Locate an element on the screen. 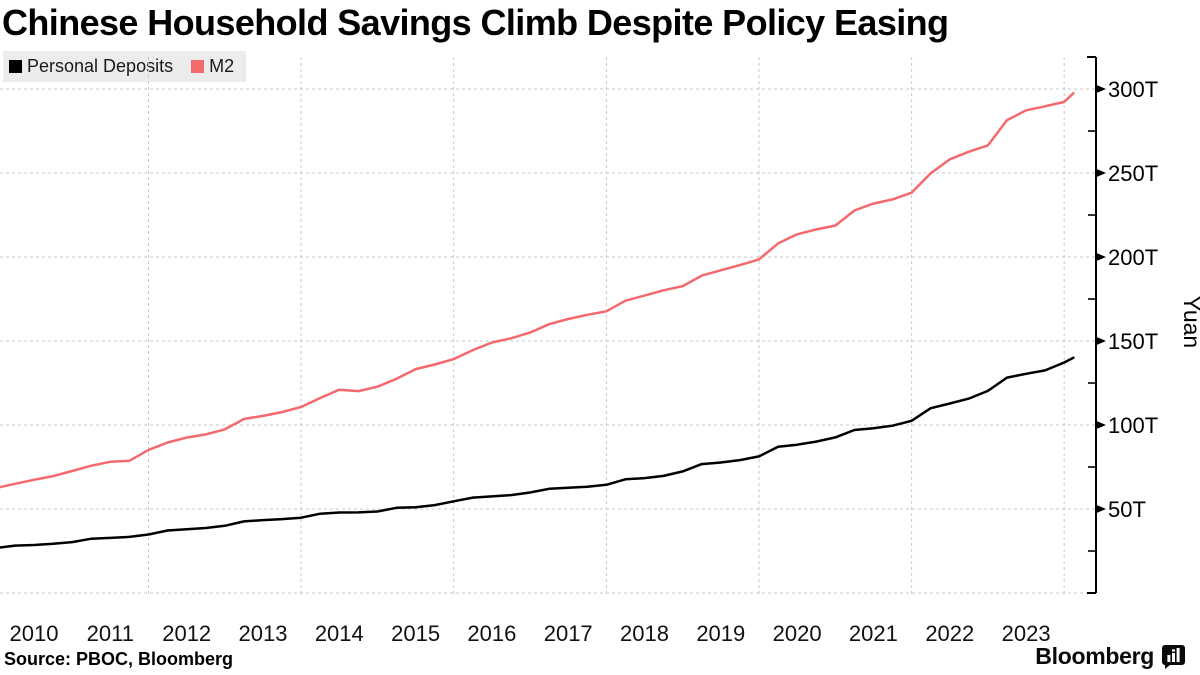 This screenshot has width=1200, height=675. legend-item-personal-deposits: Personal Deposits is located at coordinates (91, 66).